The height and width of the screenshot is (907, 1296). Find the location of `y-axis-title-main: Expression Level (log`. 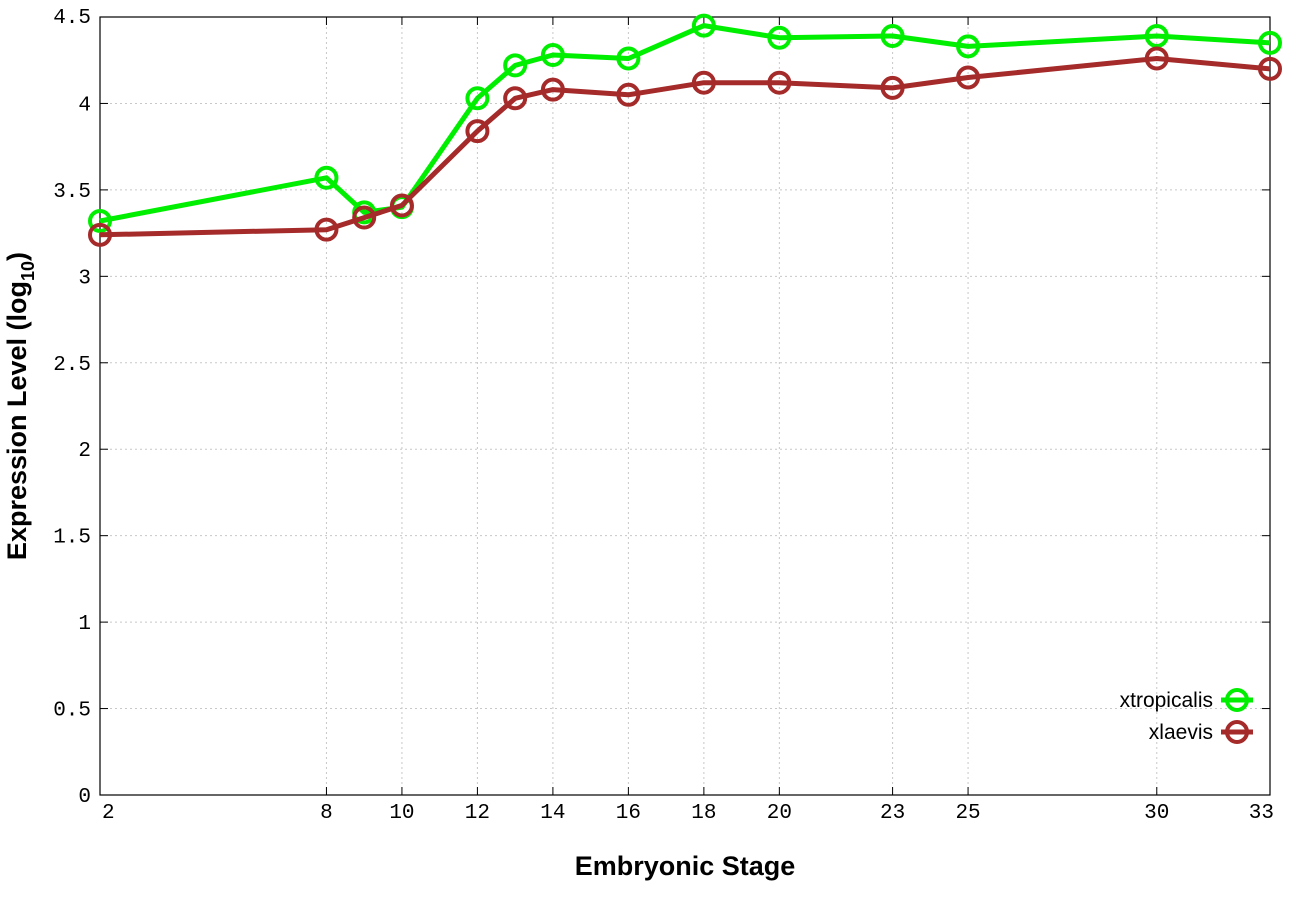

y-axis-title-main: Expression Level (log is located at coordinates (17, 420).